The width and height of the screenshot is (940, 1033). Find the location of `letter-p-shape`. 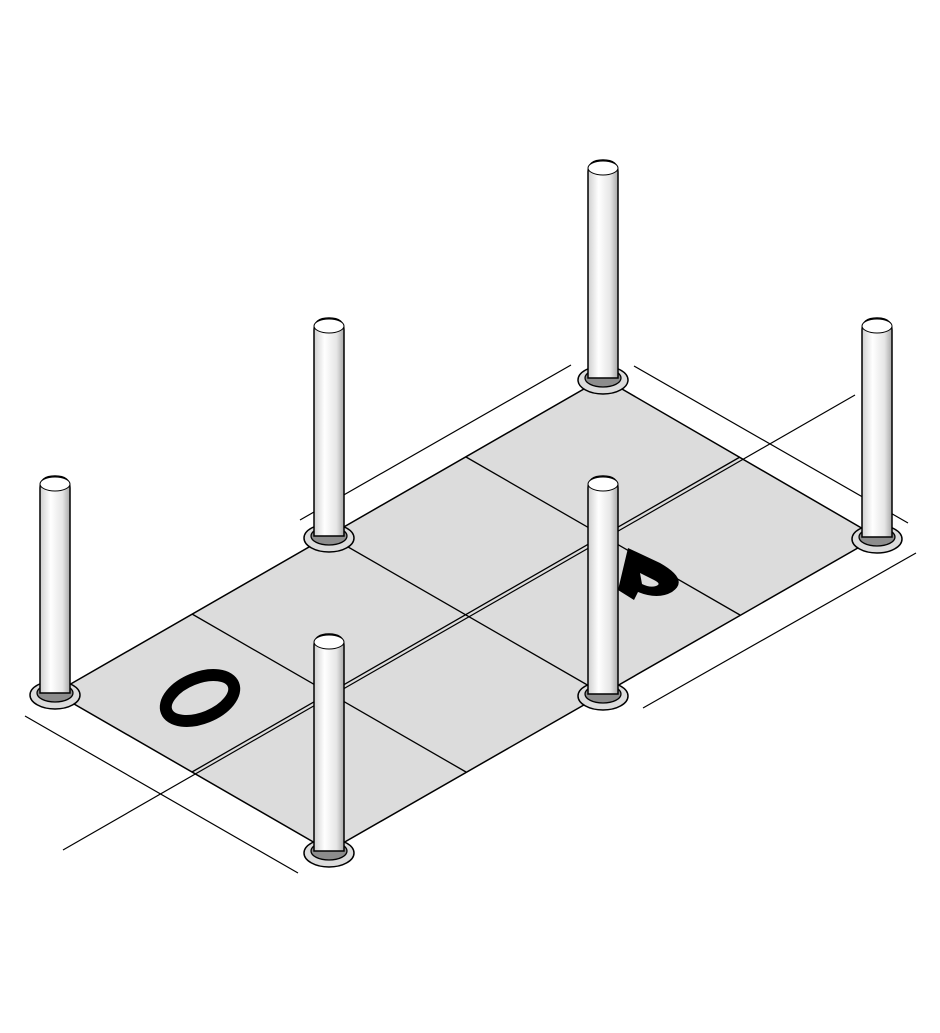

letter-p-shape is located at coordinates (648, 574).